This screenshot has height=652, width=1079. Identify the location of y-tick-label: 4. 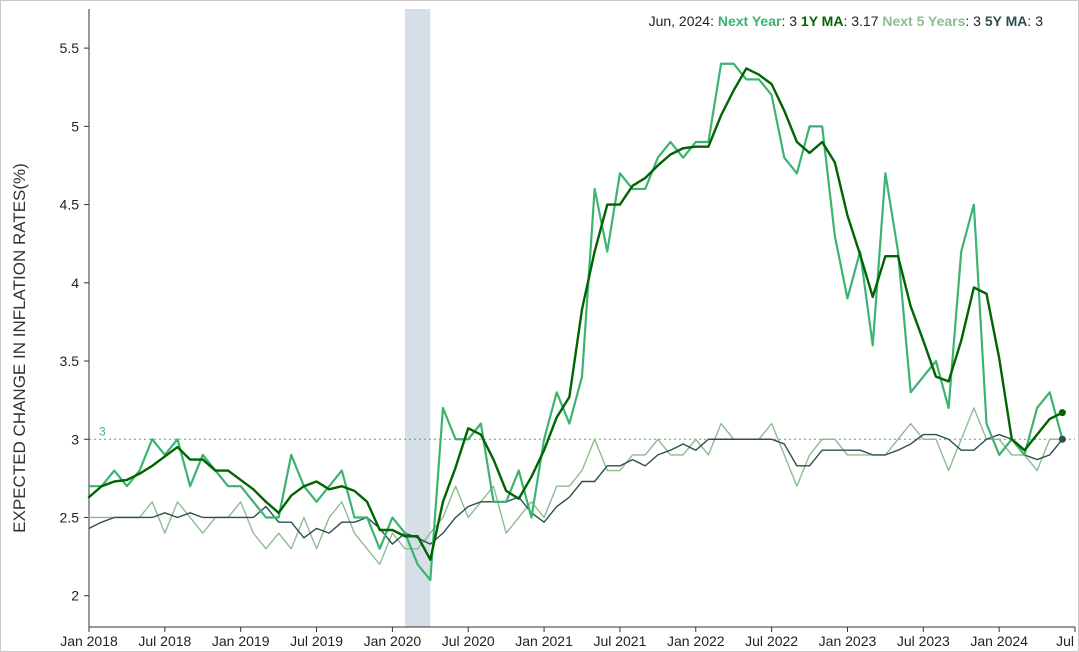
(75, 283).